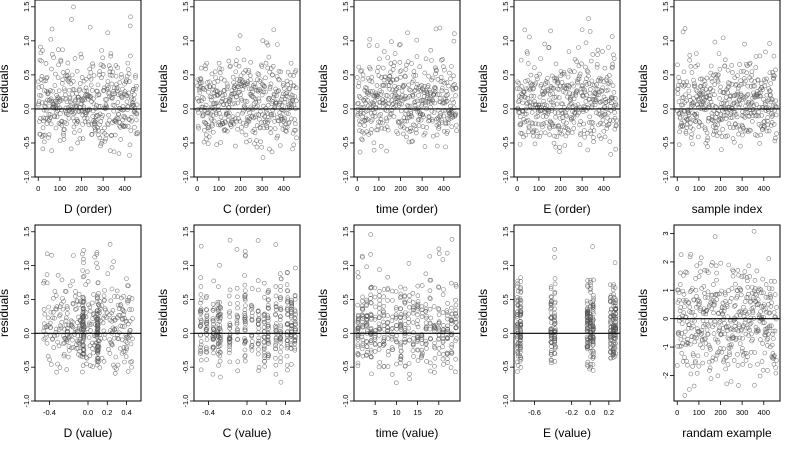  Describe the element at coordinates (505, 367) in the screenshot. I see `y-tick-label: -0.5` at that location.